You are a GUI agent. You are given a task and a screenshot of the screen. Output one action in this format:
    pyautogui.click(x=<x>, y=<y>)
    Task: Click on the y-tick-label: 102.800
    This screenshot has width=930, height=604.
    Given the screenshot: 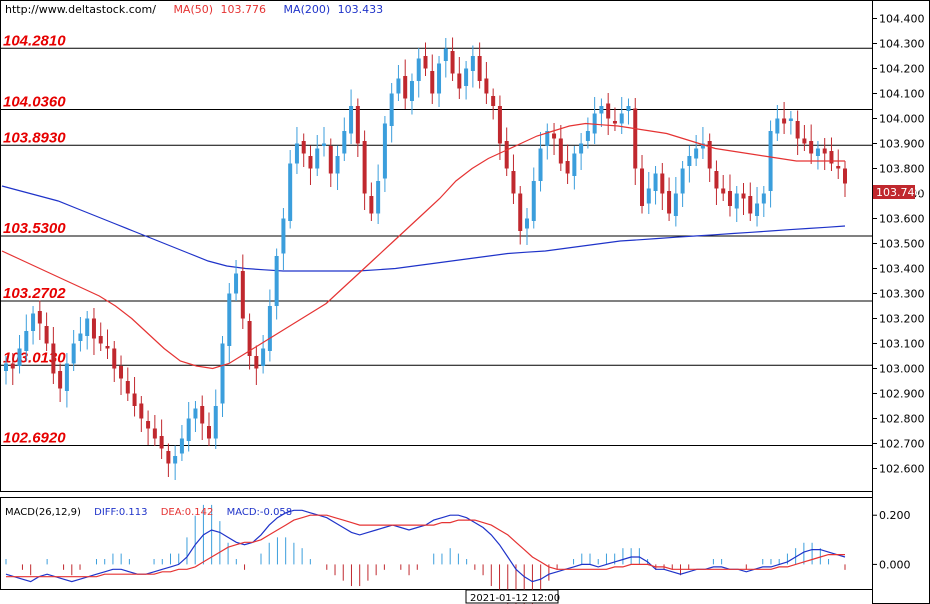 What is the action you would take?
    pyautogui.click(x=902, y=419)
    